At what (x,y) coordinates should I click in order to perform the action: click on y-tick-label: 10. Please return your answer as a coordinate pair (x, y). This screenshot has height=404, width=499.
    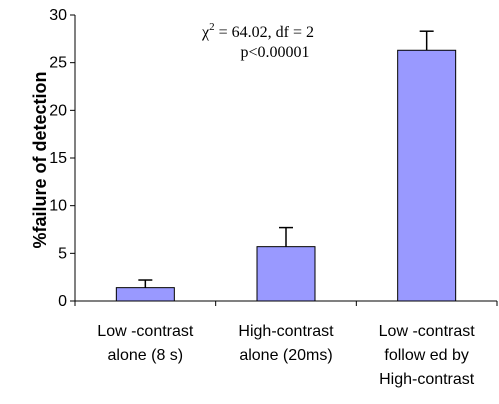
    Looking at the image, I should click on (58, 206).